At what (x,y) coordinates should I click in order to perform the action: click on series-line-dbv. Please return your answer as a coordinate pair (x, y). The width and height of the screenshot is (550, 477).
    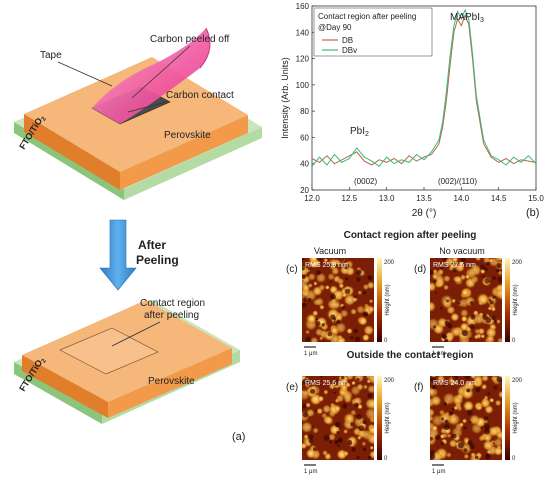
    Looking at the image, I should click on (424, 87).